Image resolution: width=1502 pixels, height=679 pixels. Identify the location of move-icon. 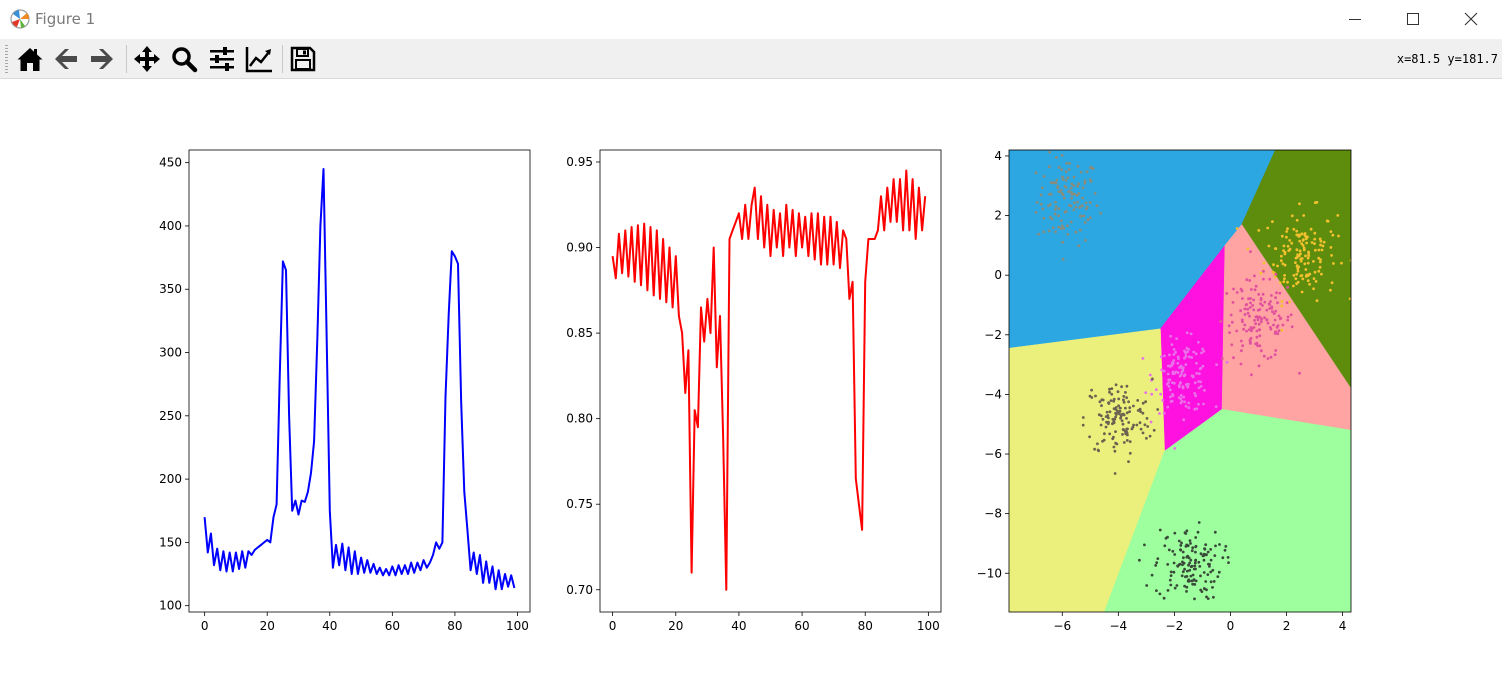
(147, 59).